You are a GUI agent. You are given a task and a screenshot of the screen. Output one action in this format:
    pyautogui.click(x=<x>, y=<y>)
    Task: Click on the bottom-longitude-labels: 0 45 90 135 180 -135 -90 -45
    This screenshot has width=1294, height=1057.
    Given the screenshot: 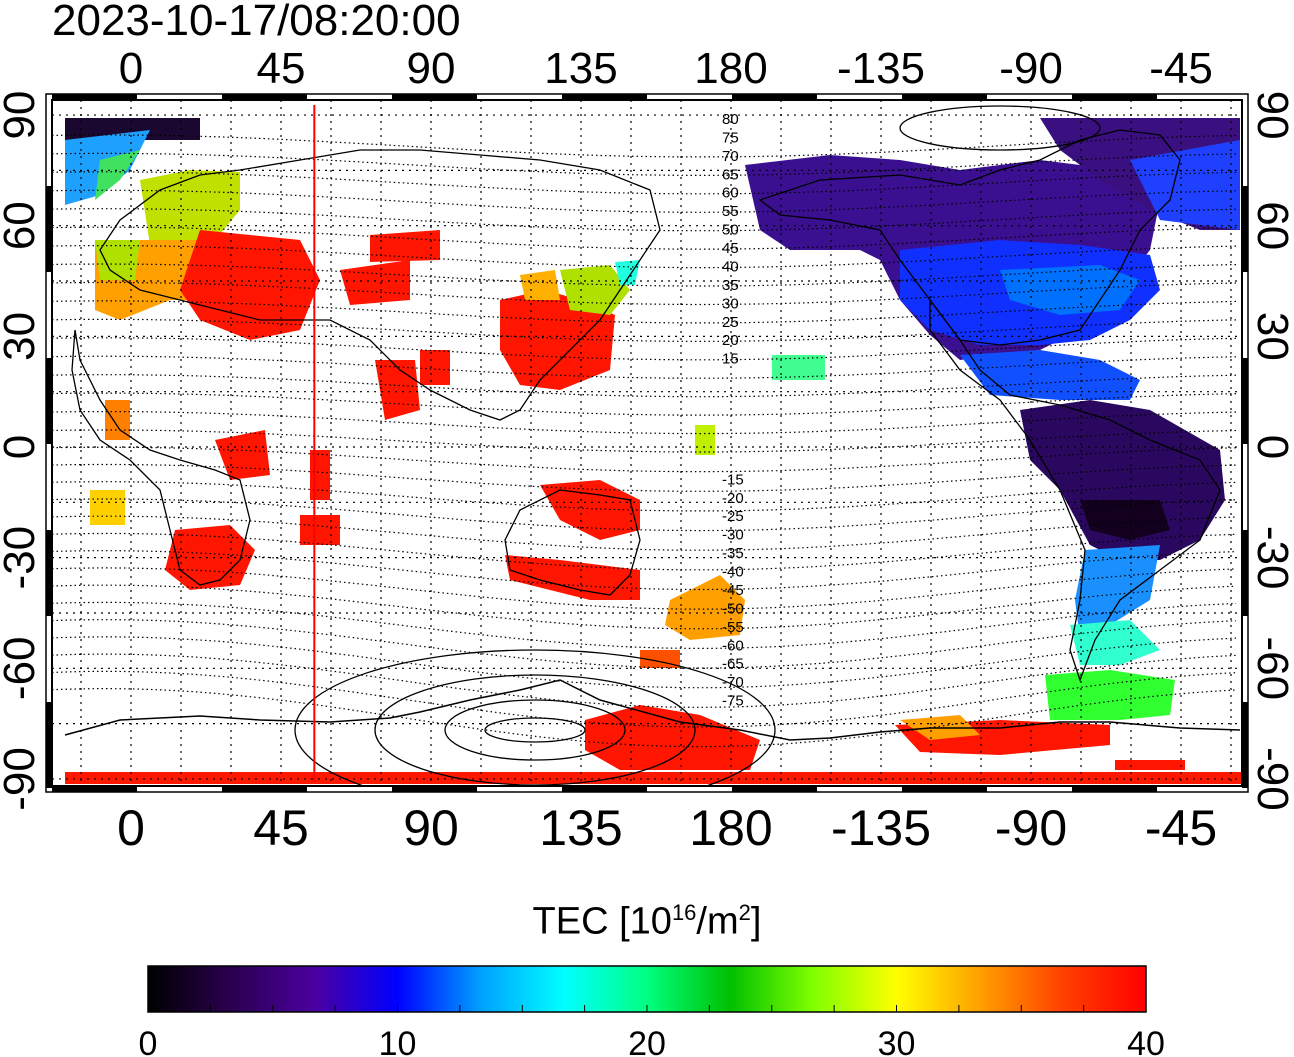 What is the action you would take?
    pyautogui.click(x=667, y=828)
    